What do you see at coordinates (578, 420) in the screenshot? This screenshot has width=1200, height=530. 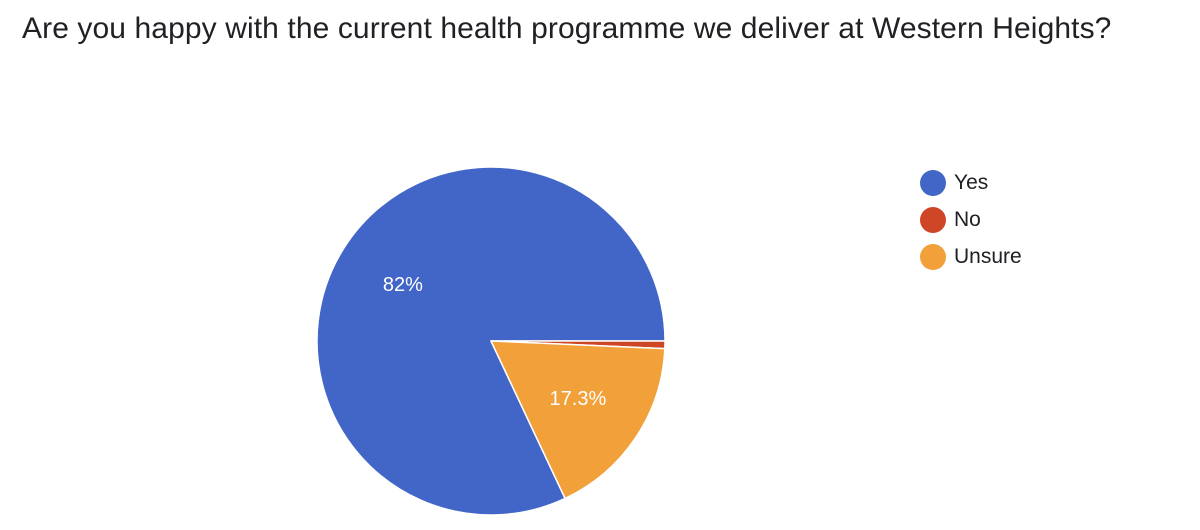 I see `pie-slice-unsure` at bounding box center [578, 420].